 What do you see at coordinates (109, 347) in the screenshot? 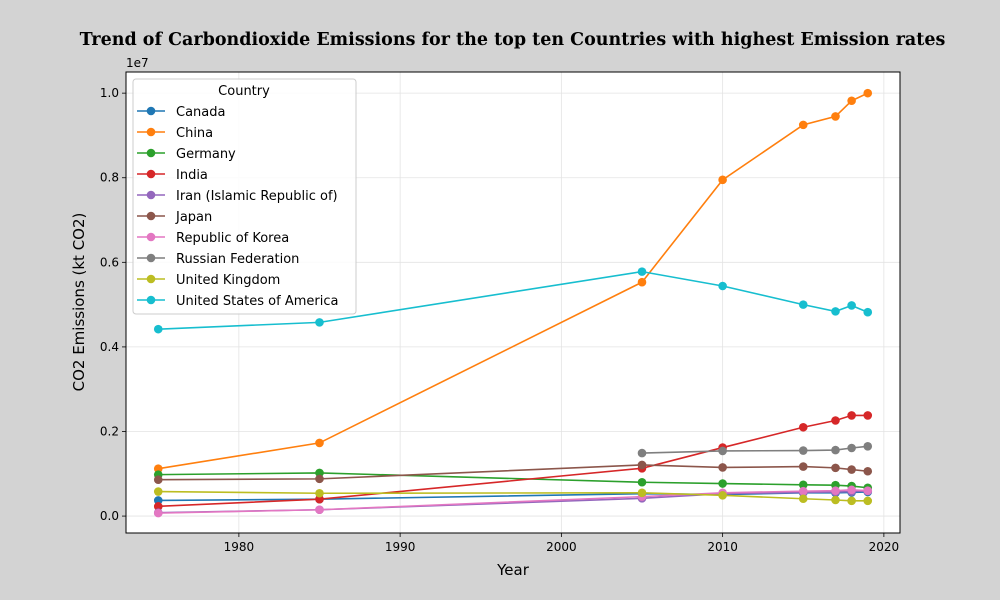
I see `y-tick-label: 0.4` at bounding box center [109, 347].